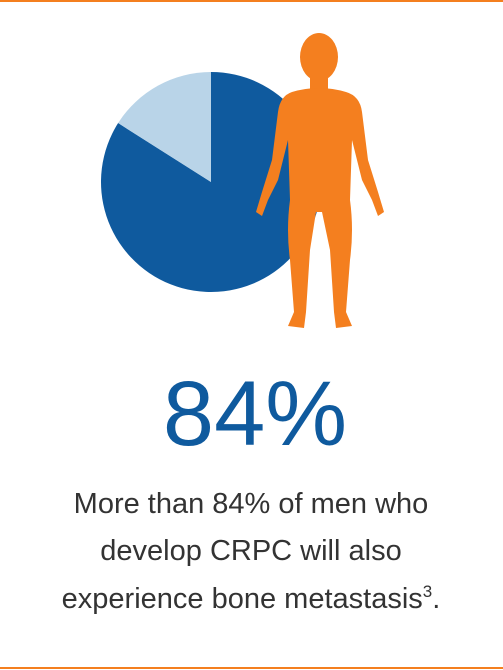 This screenshot has width=503, height=670. What do you see at coordinates (251, 504) in the screenshot?
I see `caption-line: More than 84% of men who` at bounding box center [251, 504].